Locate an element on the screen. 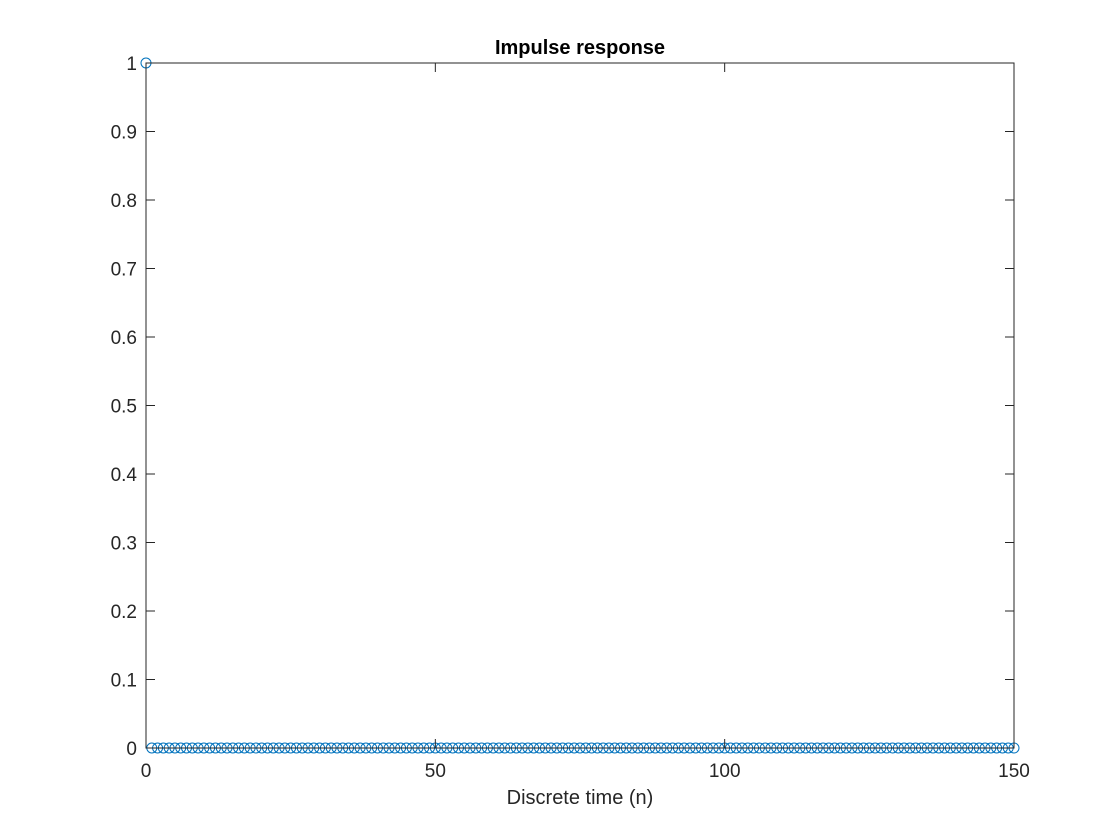  x-tick-label: 50 is located at coordinates (435, 771).